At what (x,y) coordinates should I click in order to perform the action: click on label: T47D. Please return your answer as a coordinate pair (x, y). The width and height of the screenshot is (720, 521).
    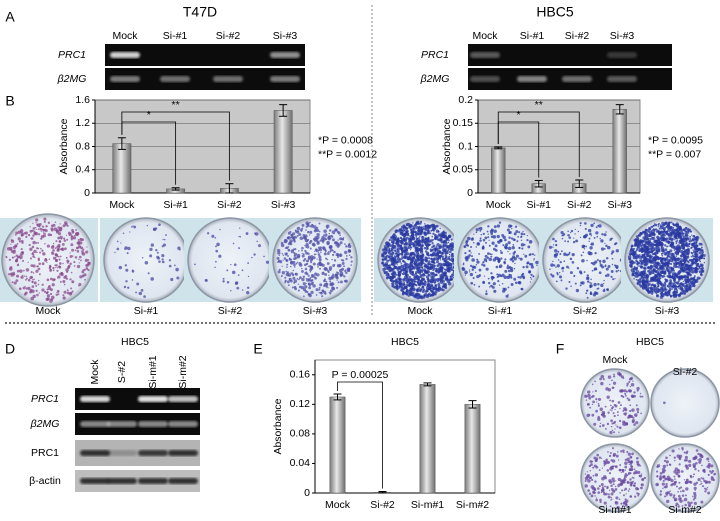
    Looking at the image, I should click on (200, 12).